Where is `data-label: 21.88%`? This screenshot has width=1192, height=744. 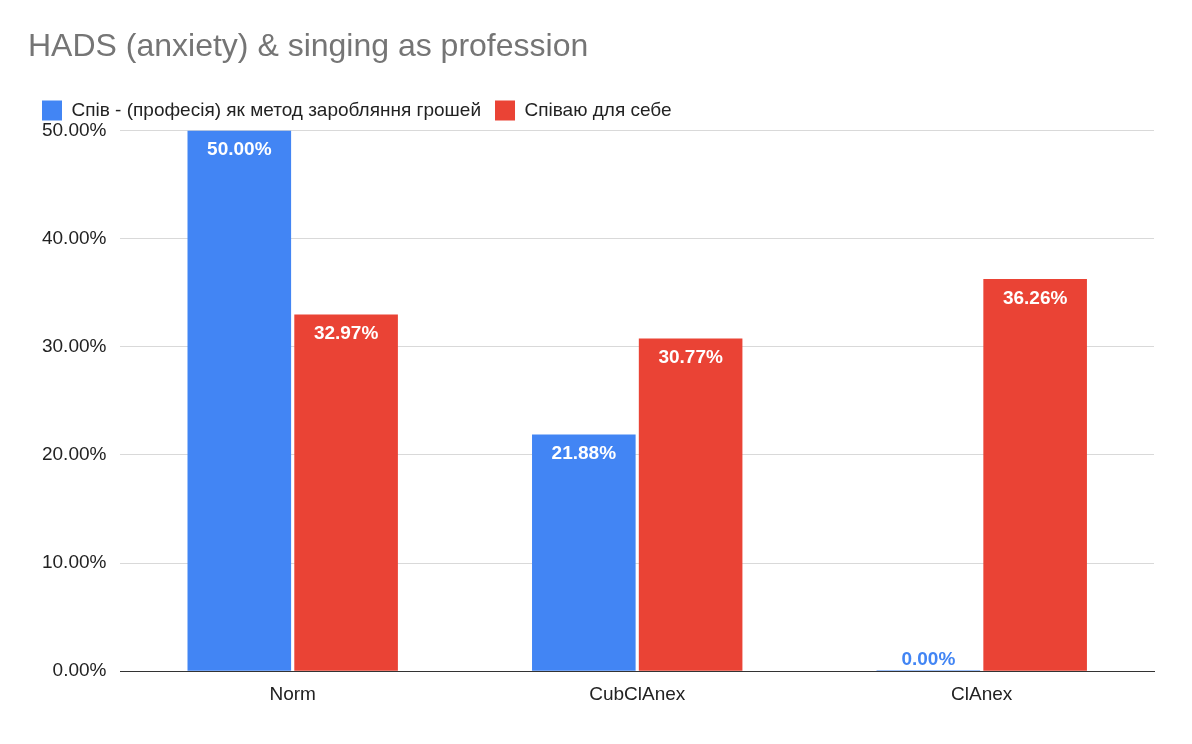 data-label: 21.88% is located at coordinates (584, 453).